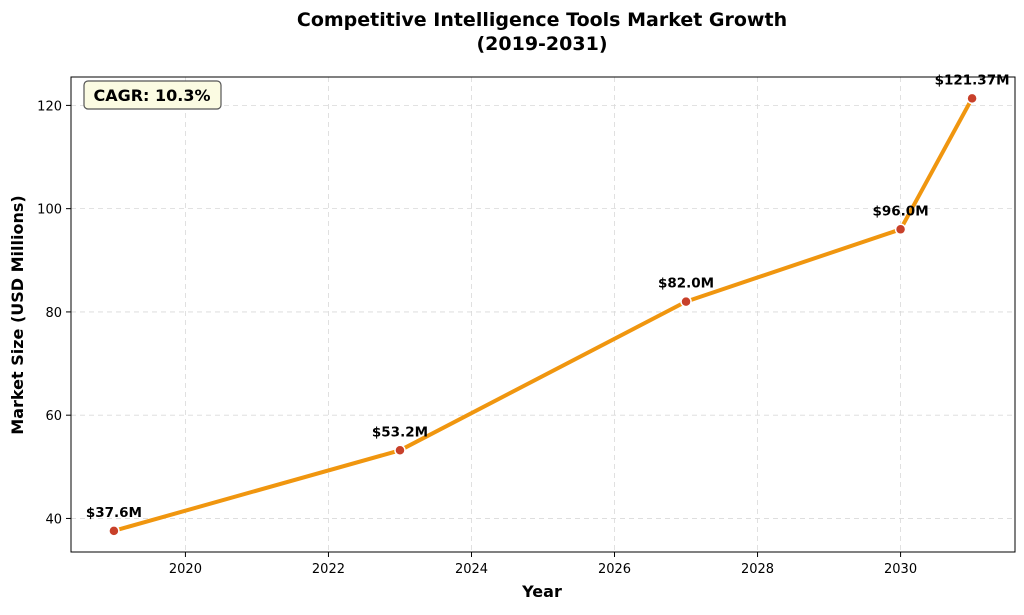  What do you see at coordinates (53, 519) in the screenshot?
I see `y-tick-label: 40` at bounding box center [53, 519].